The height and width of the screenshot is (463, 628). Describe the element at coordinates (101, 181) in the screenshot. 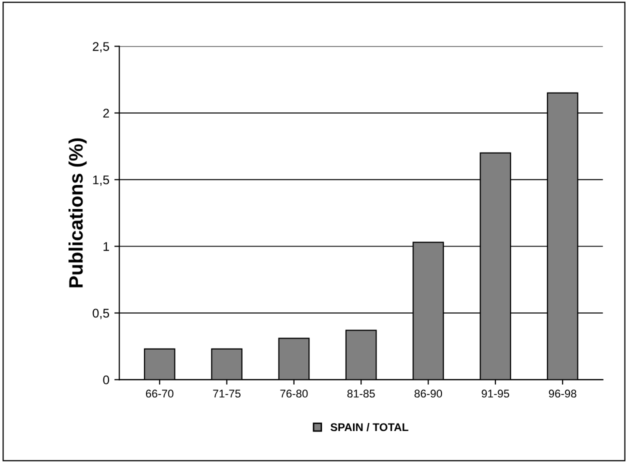

I see `y-tick-label: 1,5` at that location.